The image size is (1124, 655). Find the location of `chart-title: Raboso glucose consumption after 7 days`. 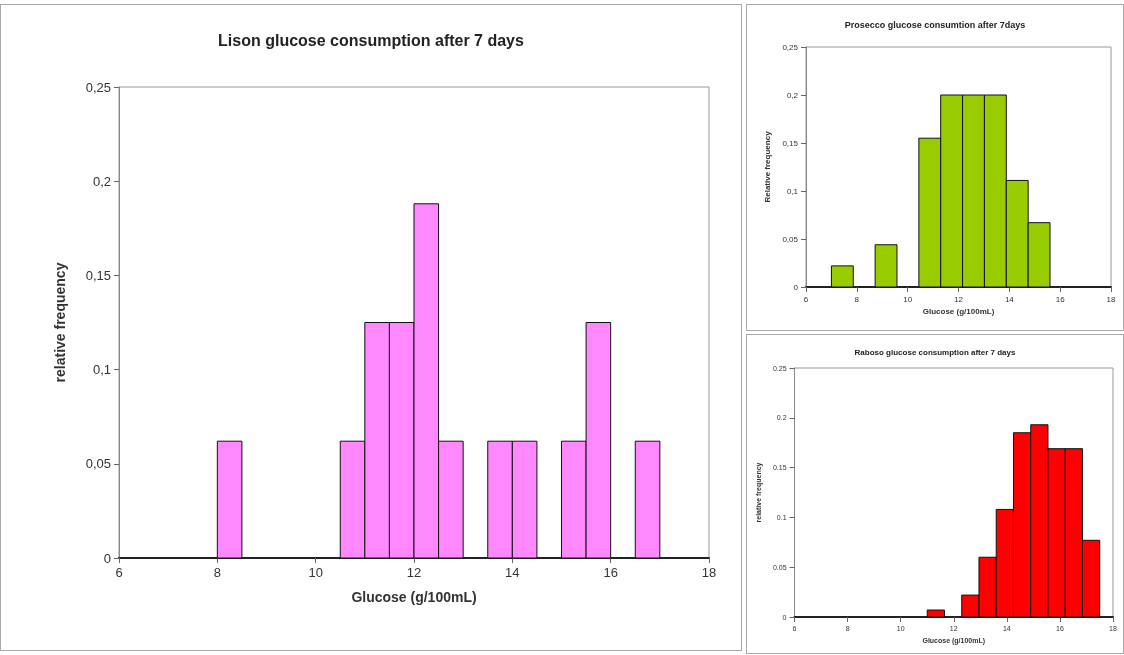

chart-title: Raboso glucose consumption after 7 days is located at coordinates (935, 352).